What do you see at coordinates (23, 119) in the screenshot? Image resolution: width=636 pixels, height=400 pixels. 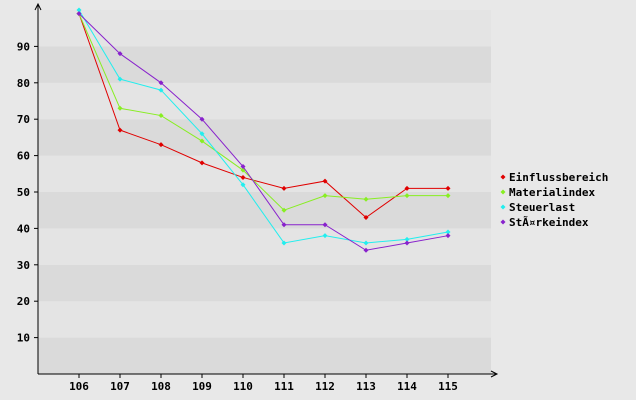 I see `y-tick-label: 70` at bounding box center [23, 119].